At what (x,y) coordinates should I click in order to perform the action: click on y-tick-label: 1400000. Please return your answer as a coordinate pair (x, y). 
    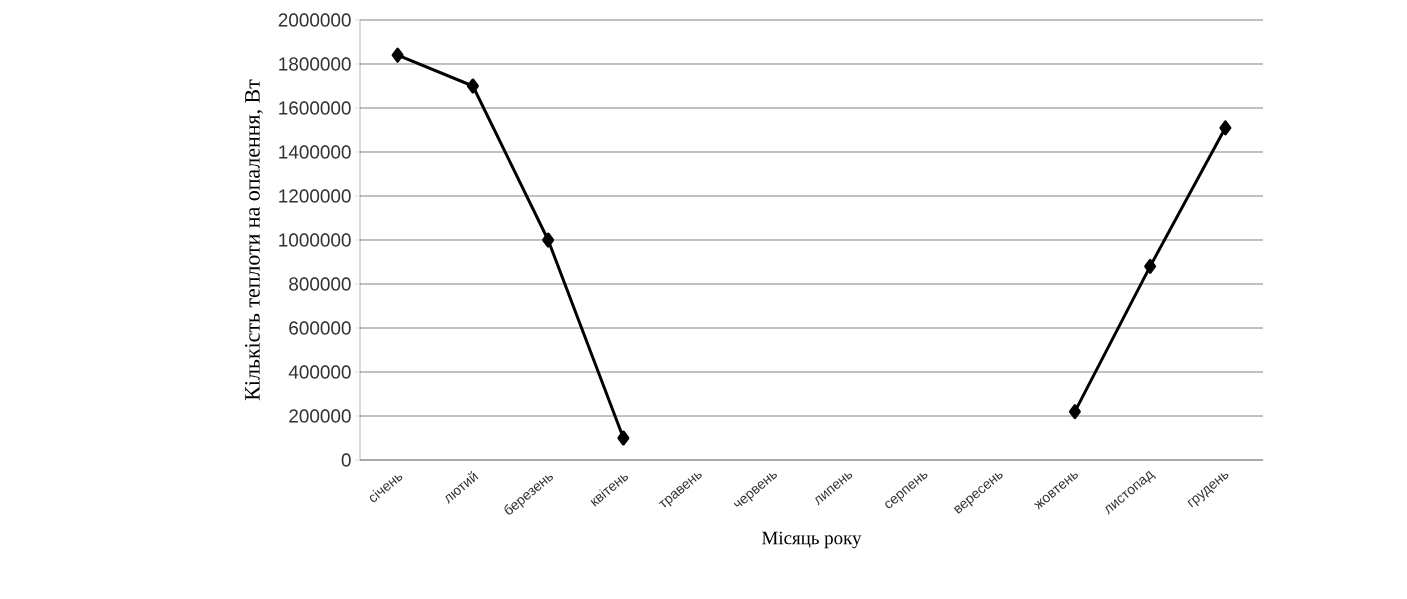
    Looking at the image, I should click on (315, 152).